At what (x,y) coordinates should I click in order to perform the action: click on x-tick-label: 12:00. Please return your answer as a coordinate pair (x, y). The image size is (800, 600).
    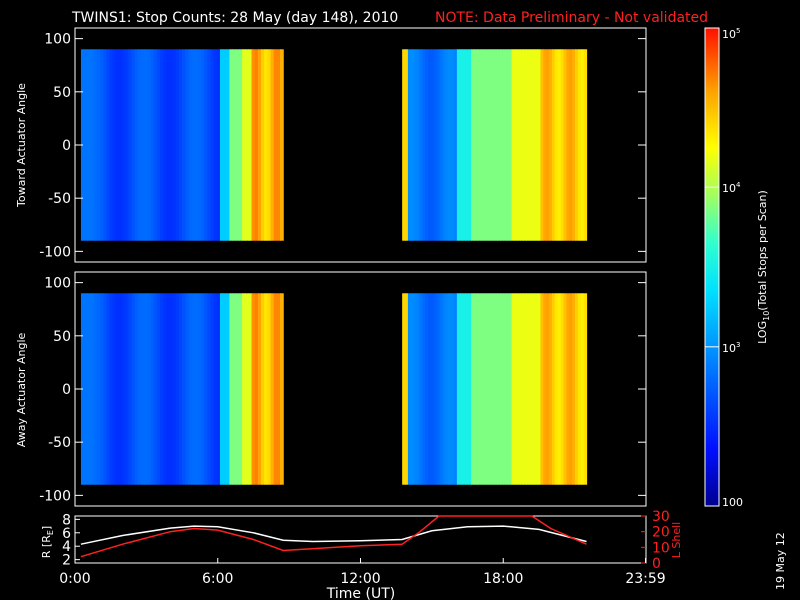
    Looking at the image, I should click on (360, 579).